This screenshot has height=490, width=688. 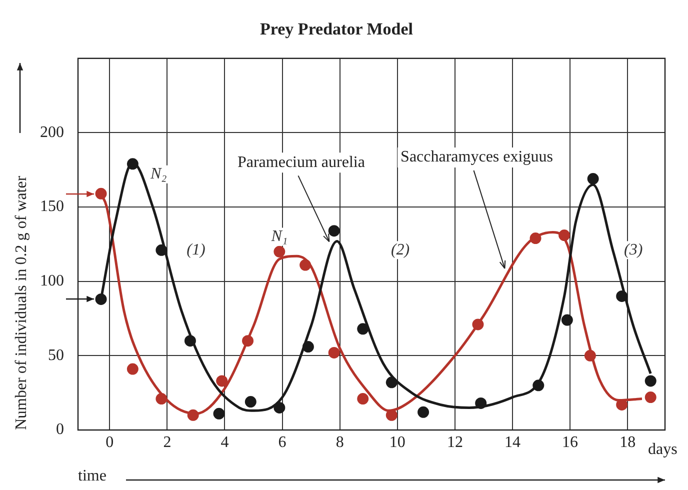 I want to click on annotation: (1), so click(x=196, y=249).